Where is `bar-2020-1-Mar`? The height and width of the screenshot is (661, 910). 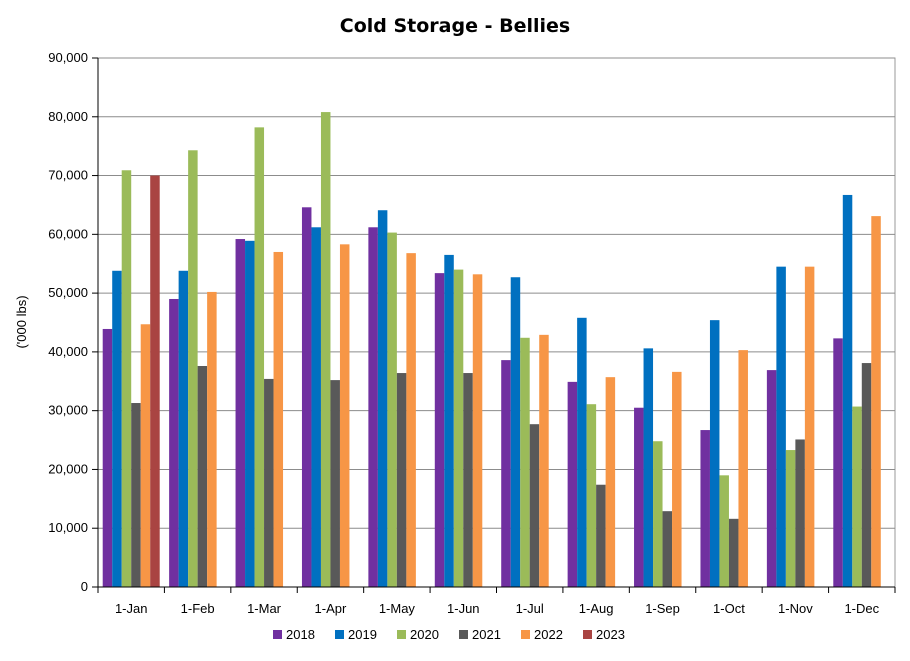 bar-2020-1-Mar is located at coordinates (259, 357).